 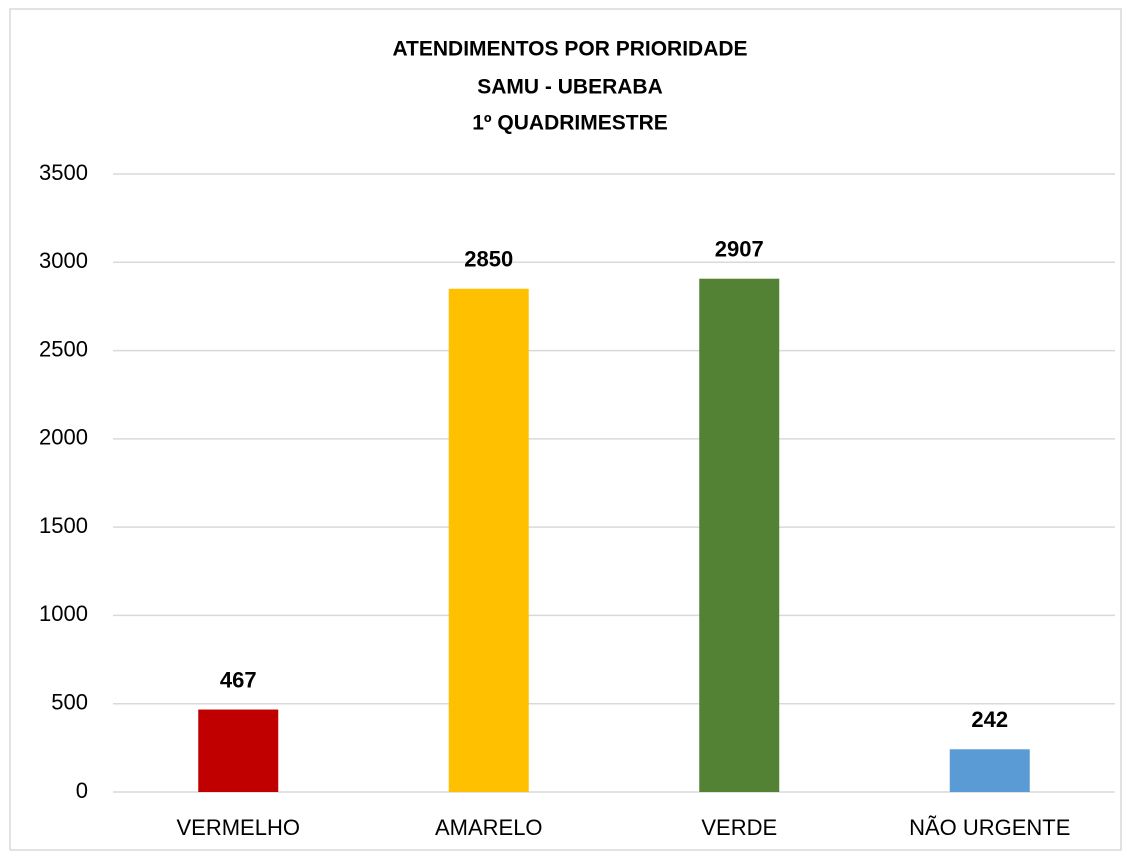 What do you see at coordinates (63, 348) in the screenshot?
I see `y-tick-label: 2500` at bounding box center [63, 348].